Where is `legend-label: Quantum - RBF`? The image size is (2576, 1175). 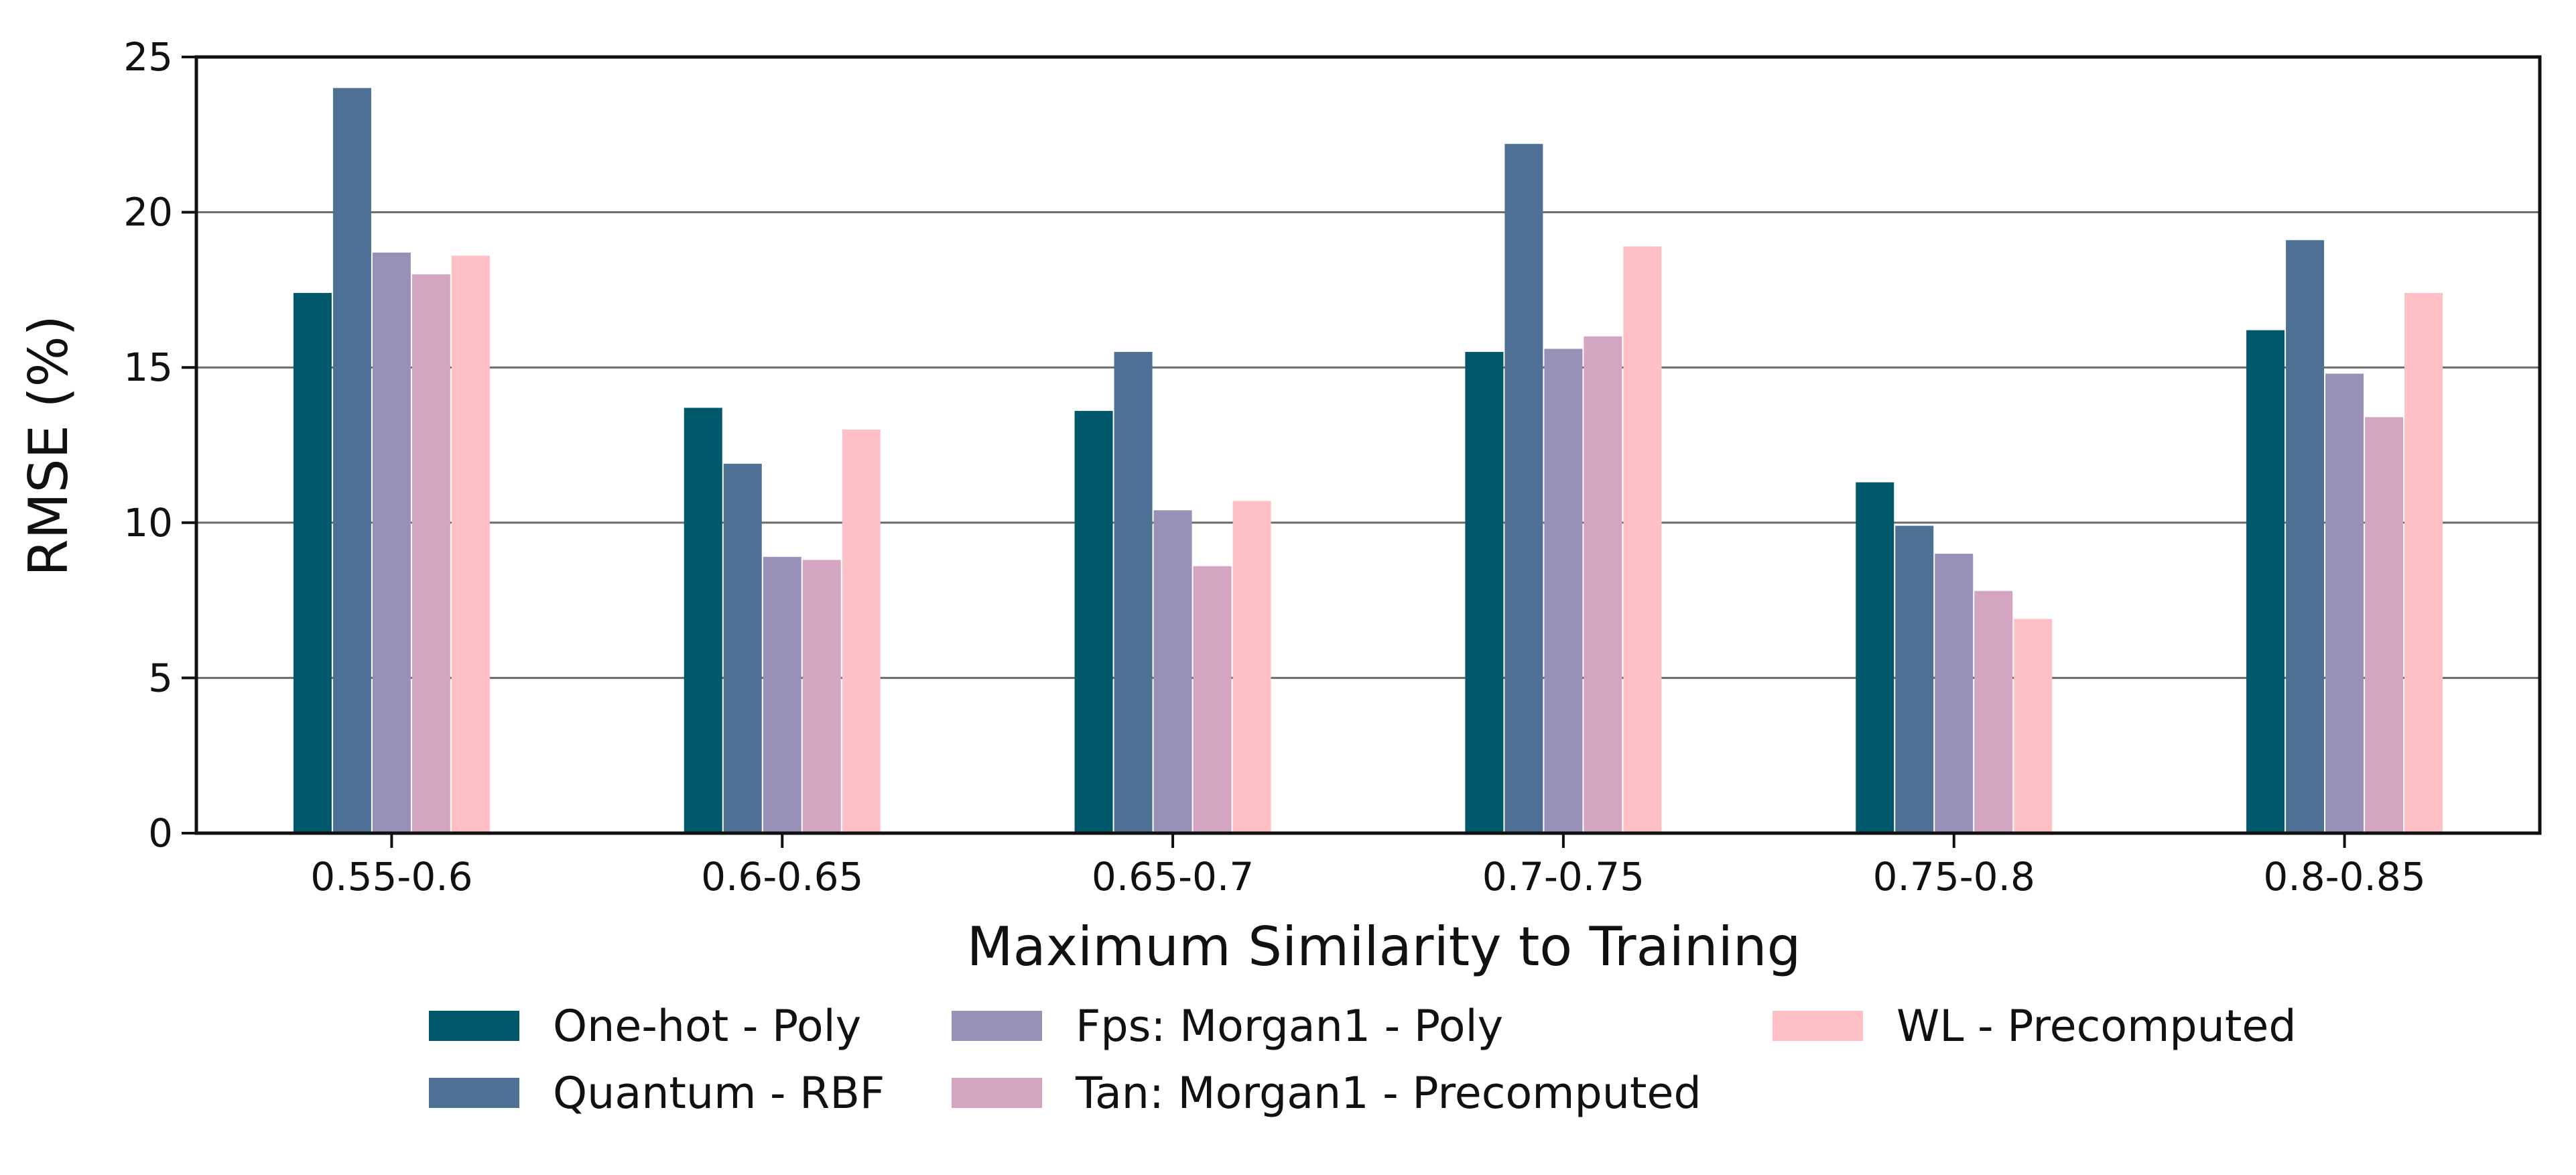
legend-label: Quantum - RBF is located at coordinates (719, 1093).